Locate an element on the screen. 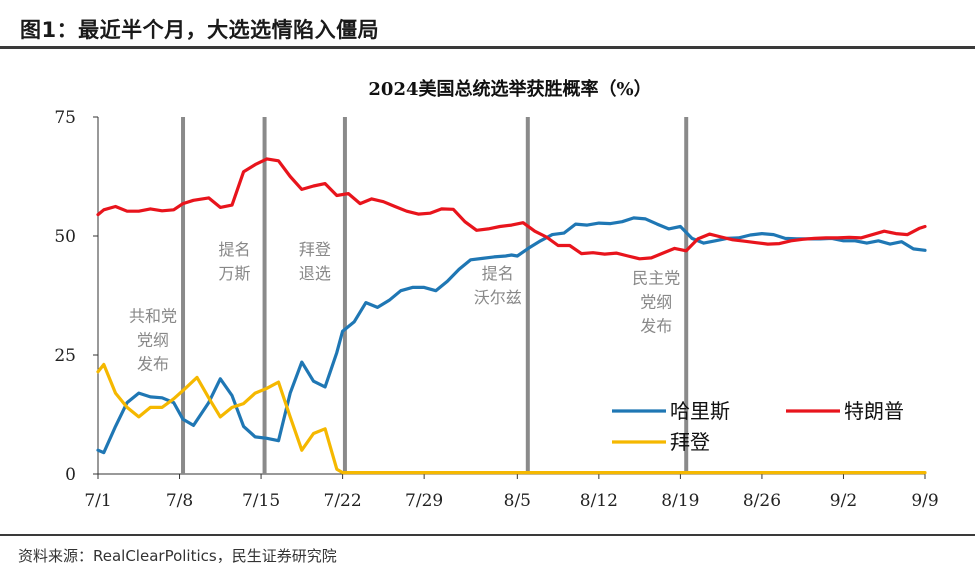  event-label: 沃尔兹 is located at coordinates (498, 297).